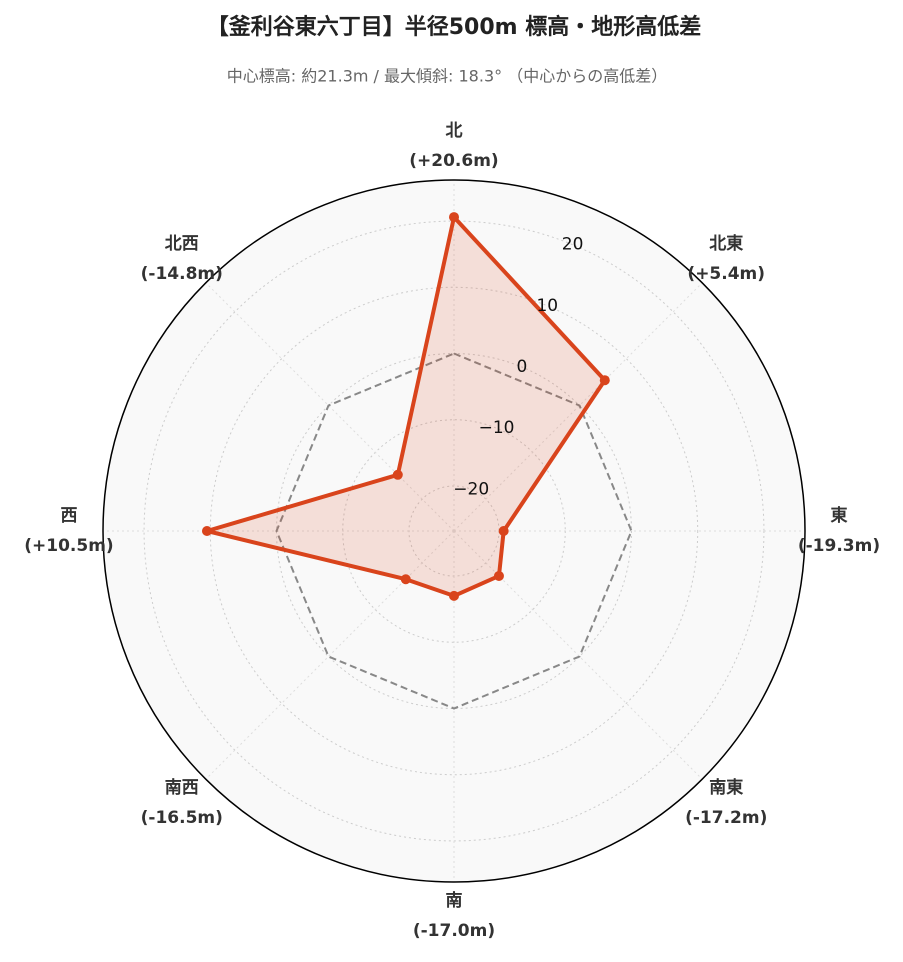 The image size is (903, 962). What do you see at coordinates (454, 27) in the screenshot?
I see `chart-title: 【釜利谷東六丁目】半径500m 標高・地形高低差` at bounding box center [454, 27].